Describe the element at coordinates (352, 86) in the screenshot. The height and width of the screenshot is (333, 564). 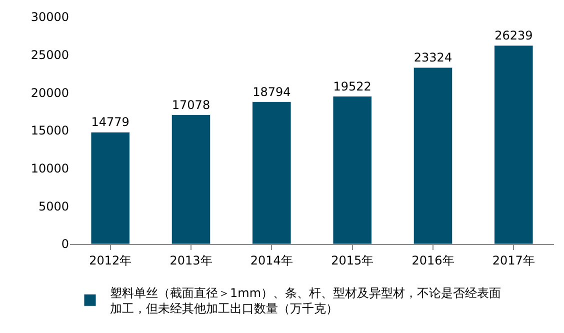
I see `data-label: 19522` at that location.